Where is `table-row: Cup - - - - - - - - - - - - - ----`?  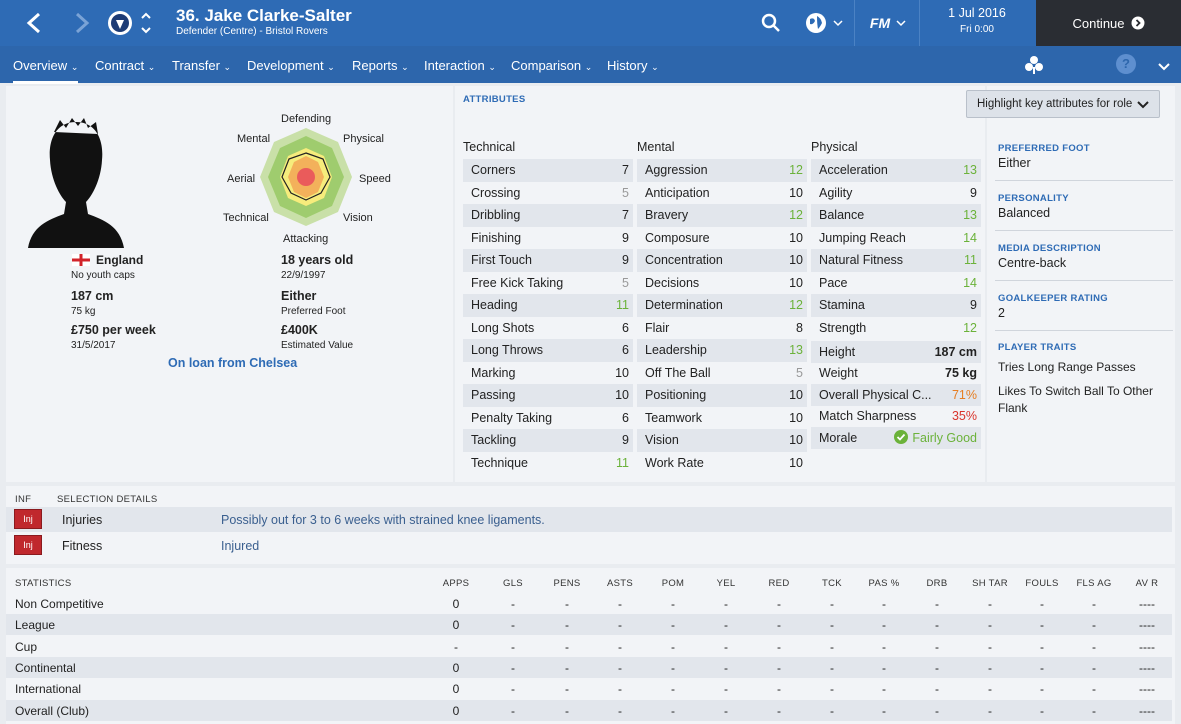
table-row: Cup - - - - - - - - - - - - - ---- is located at coordinates (589, 646).